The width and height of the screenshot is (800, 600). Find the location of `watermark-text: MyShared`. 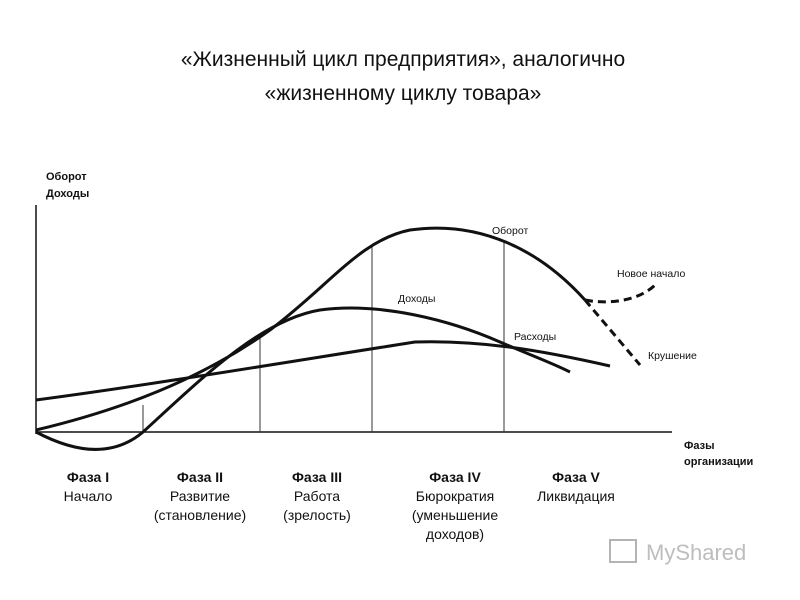

watermark-text: MyShared is located at coordinates (696, 552).